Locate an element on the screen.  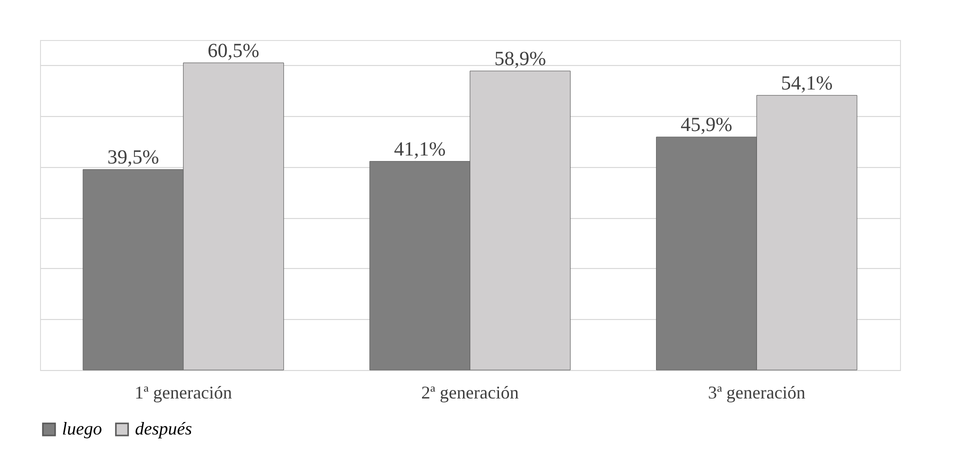
x-tick-label: 2ª generación is located at coordinates (470, 392).